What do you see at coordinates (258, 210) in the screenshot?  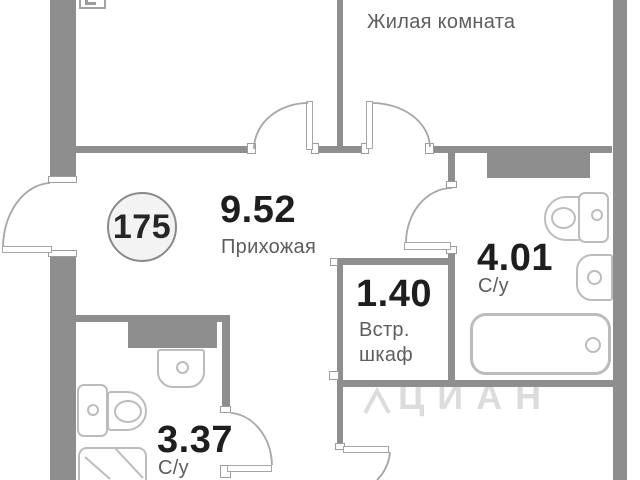 I see `room-area-hall: 9.52` at bounding box center [258, 210].